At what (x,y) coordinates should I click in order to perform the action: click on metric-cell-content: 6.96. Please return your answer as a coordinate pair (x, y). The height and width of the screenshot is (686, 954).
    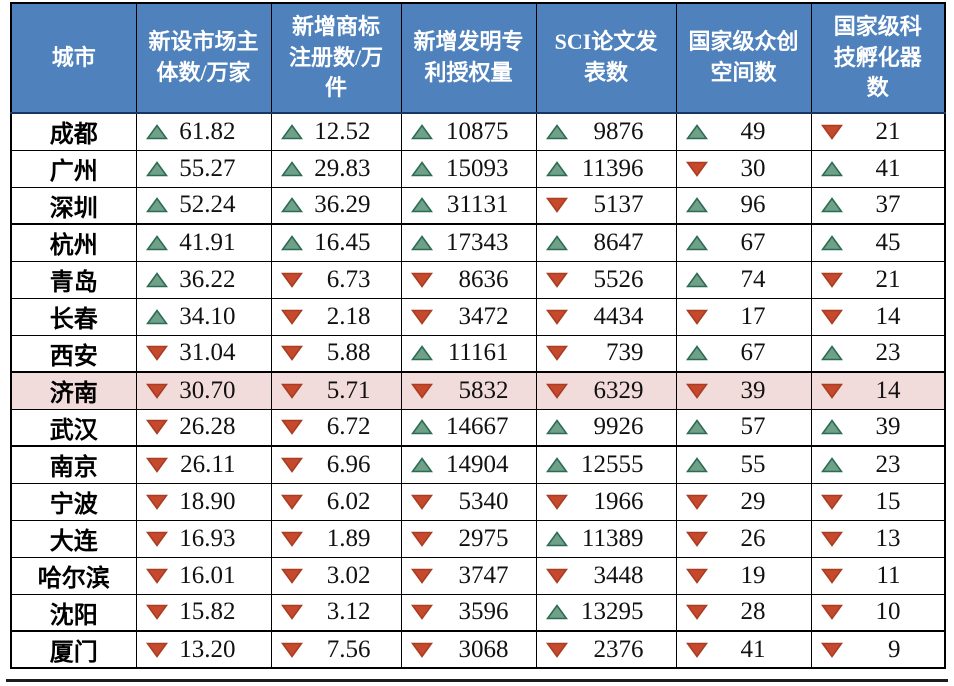
    Looking at the image, I should click on (339, 465).